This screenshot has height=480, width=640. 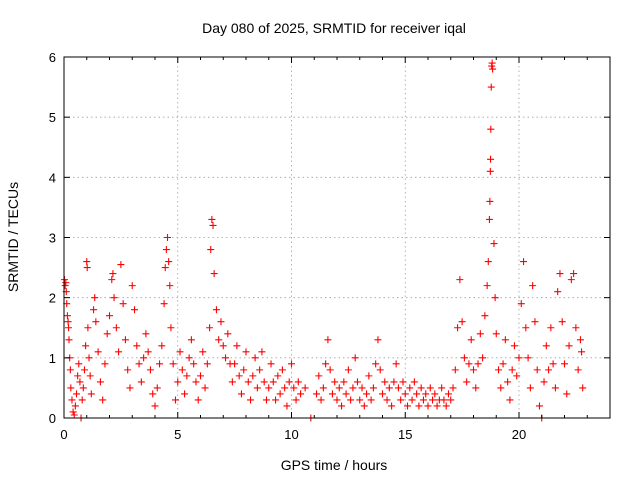 What do you see at coordinates (334, 465) in the screenshot?
I see `x-axis-title: GPS time / hours` at bounding box center [334, 465].